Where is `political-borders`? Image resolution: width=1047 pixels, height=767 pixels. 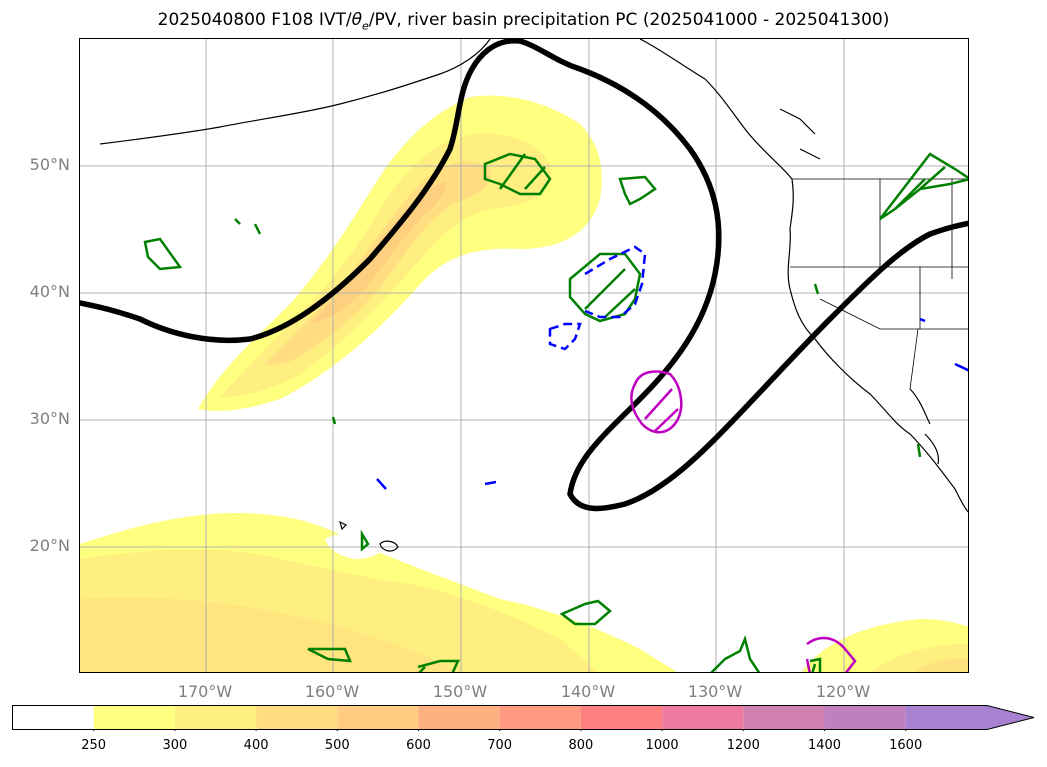 political-borders is located at coordinates (879, 284).